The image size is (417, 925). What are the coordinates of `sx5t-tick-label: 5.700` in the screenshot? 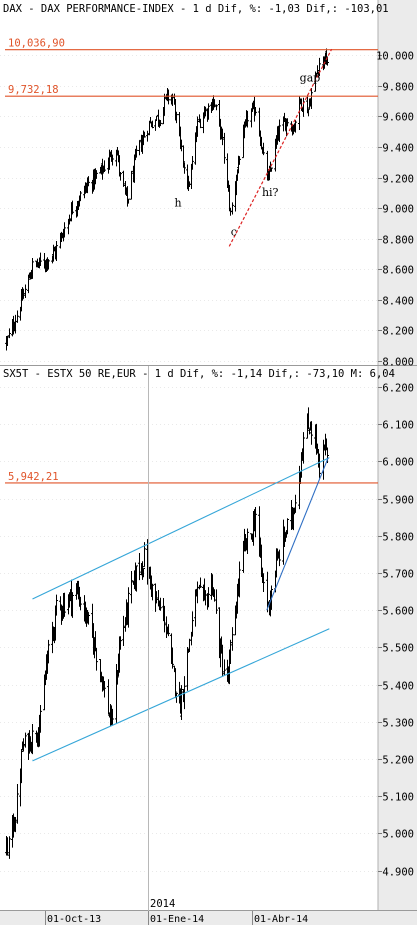 It's located at (398, 575).